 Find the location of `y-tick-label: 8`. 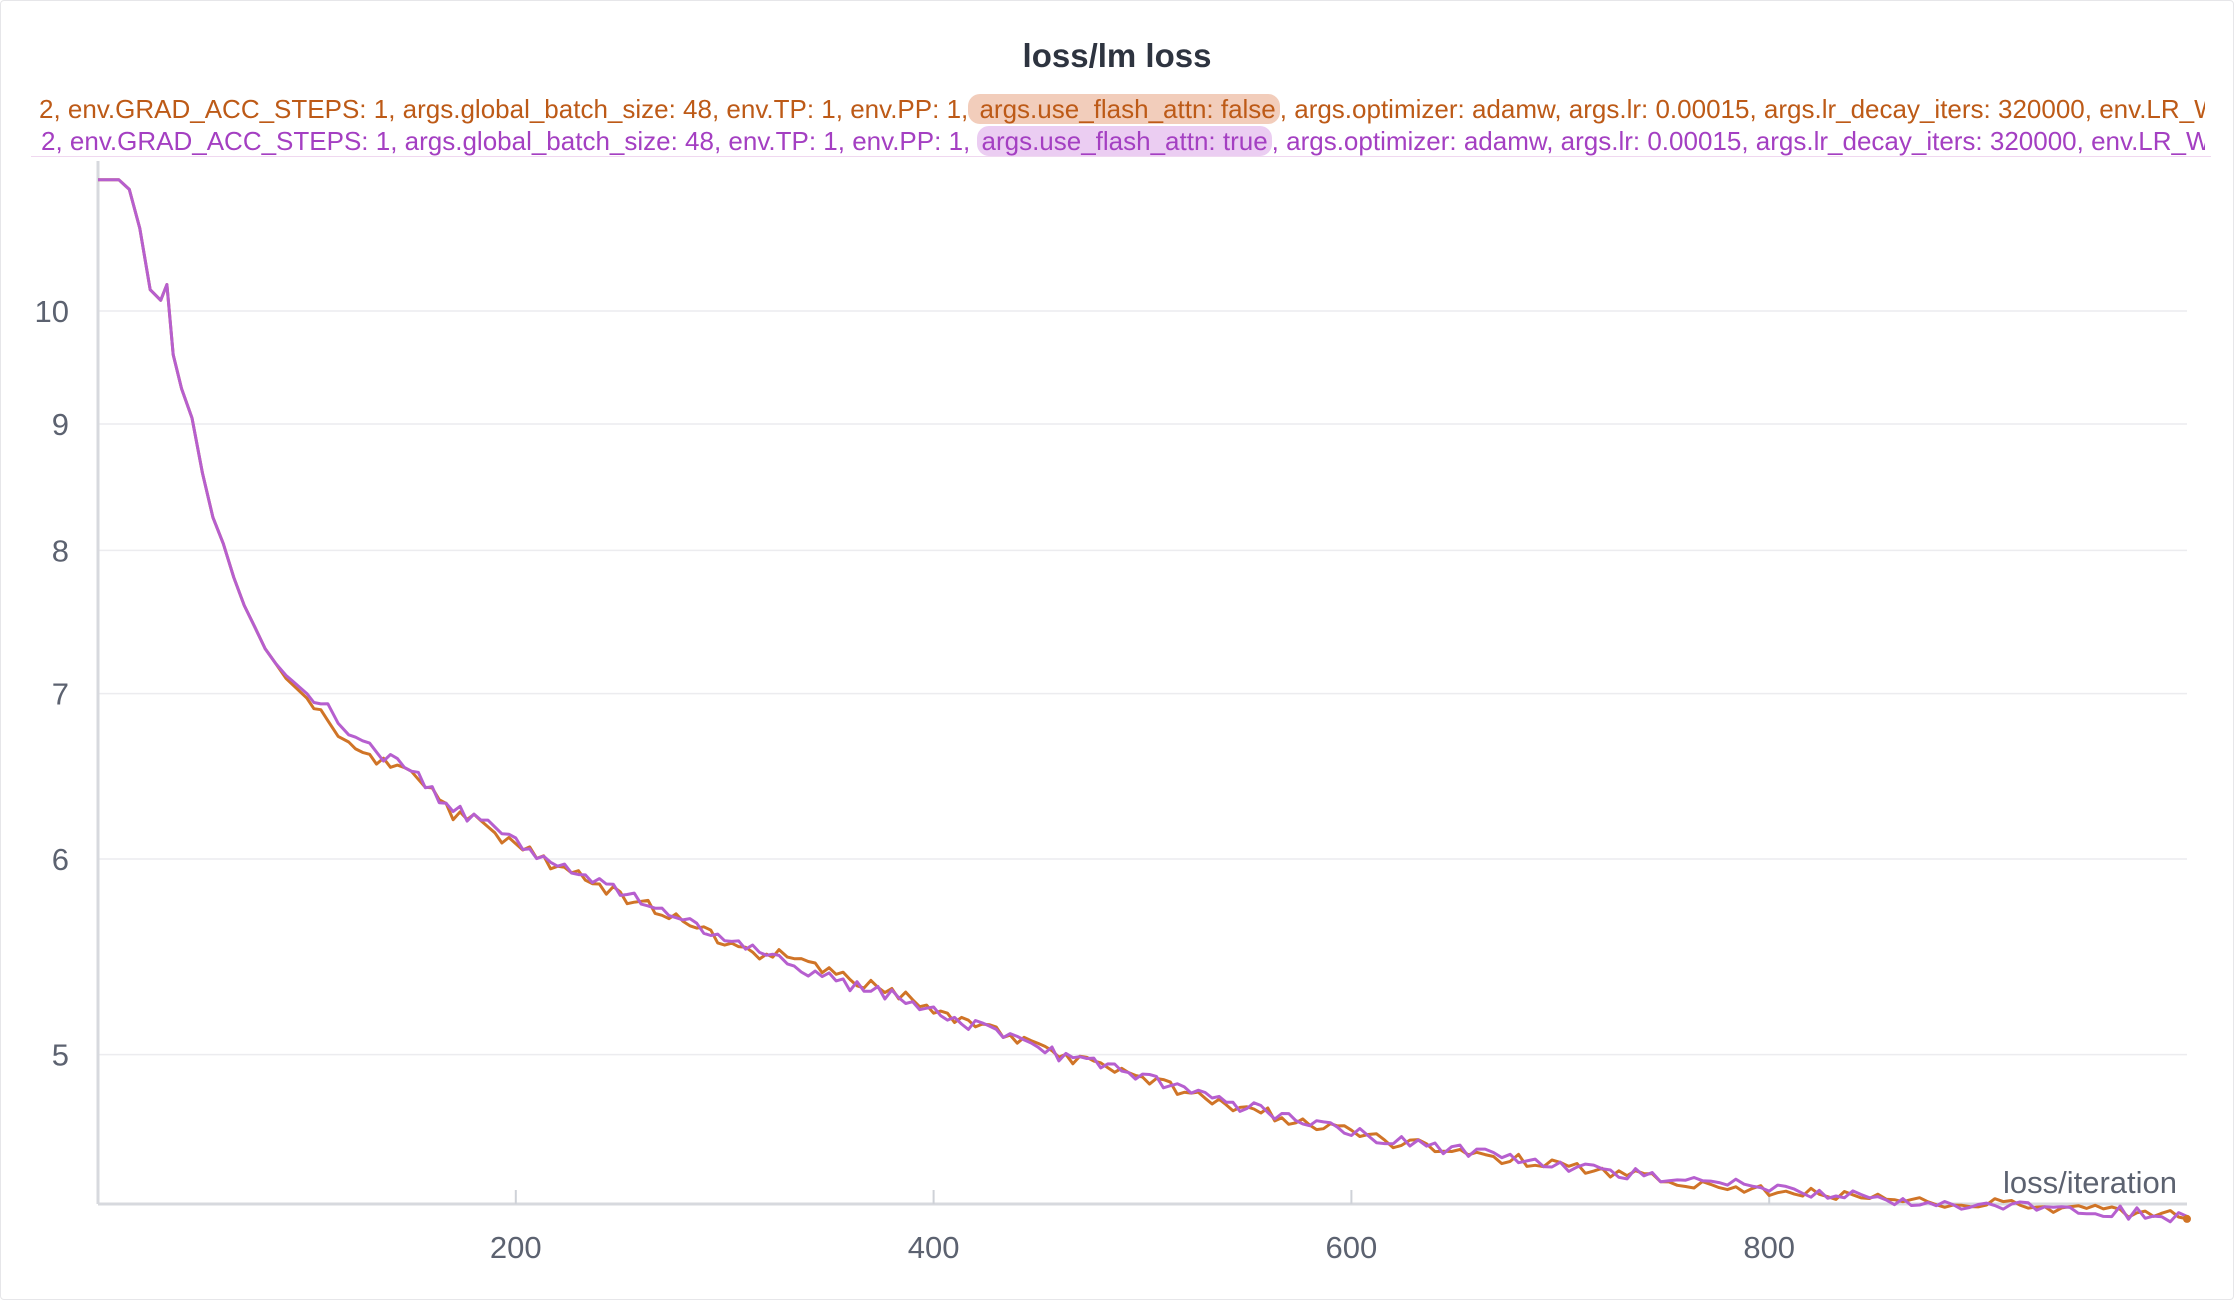

y-tick-label: 8 is located at coordinates (60, 550).